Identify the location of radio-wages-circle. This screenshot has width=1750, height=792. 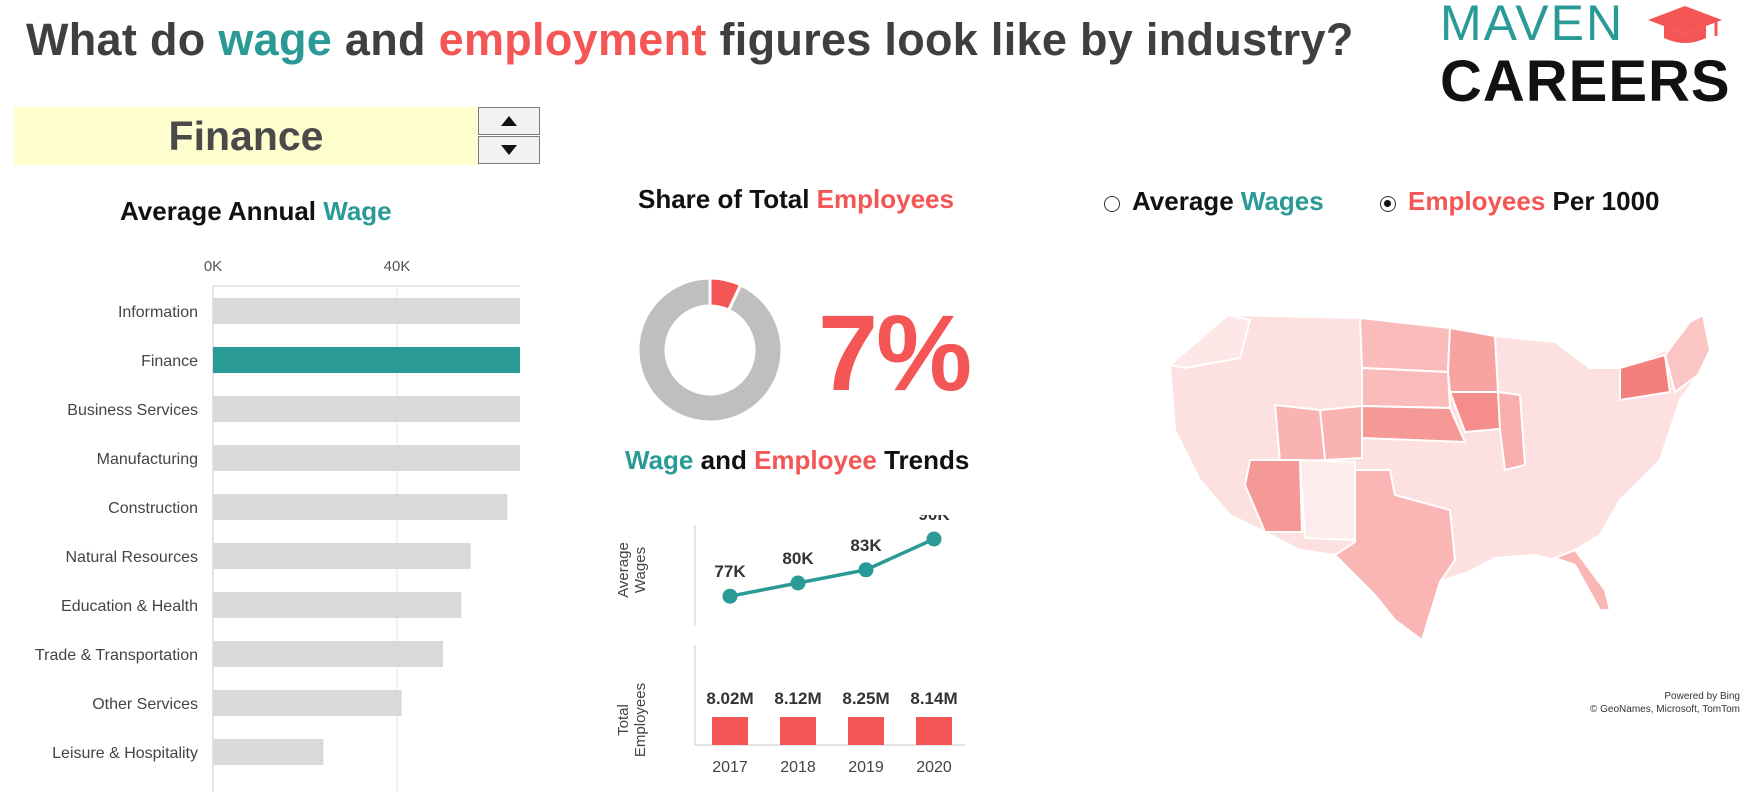
(1112, 203).